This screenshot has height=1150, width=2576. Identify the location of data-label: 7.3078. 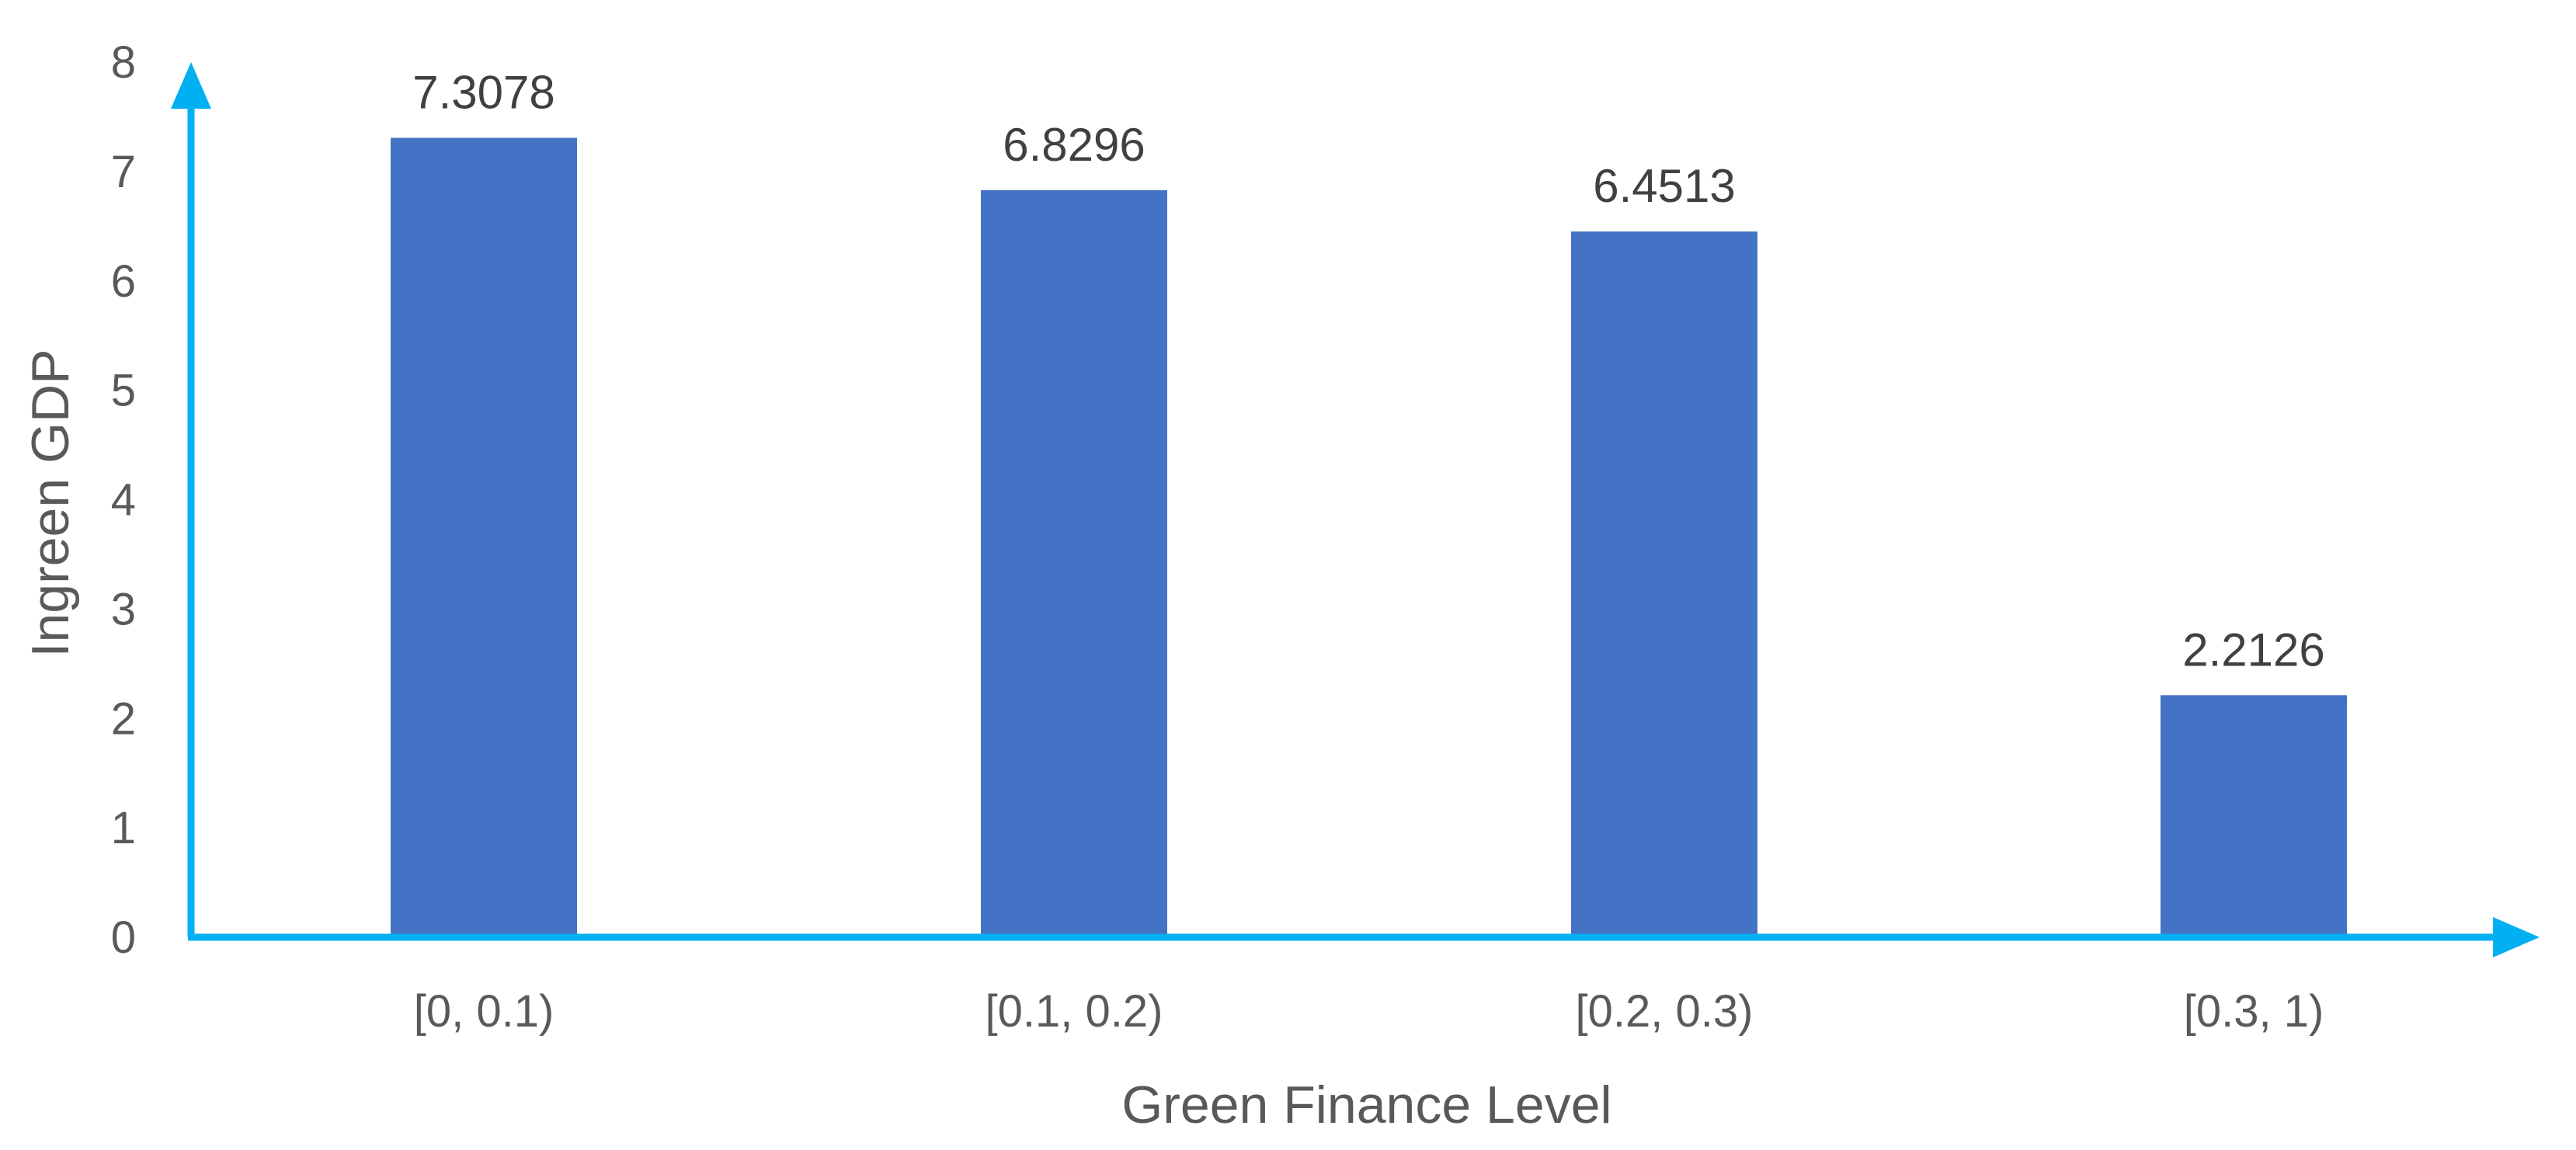
(483, 93).